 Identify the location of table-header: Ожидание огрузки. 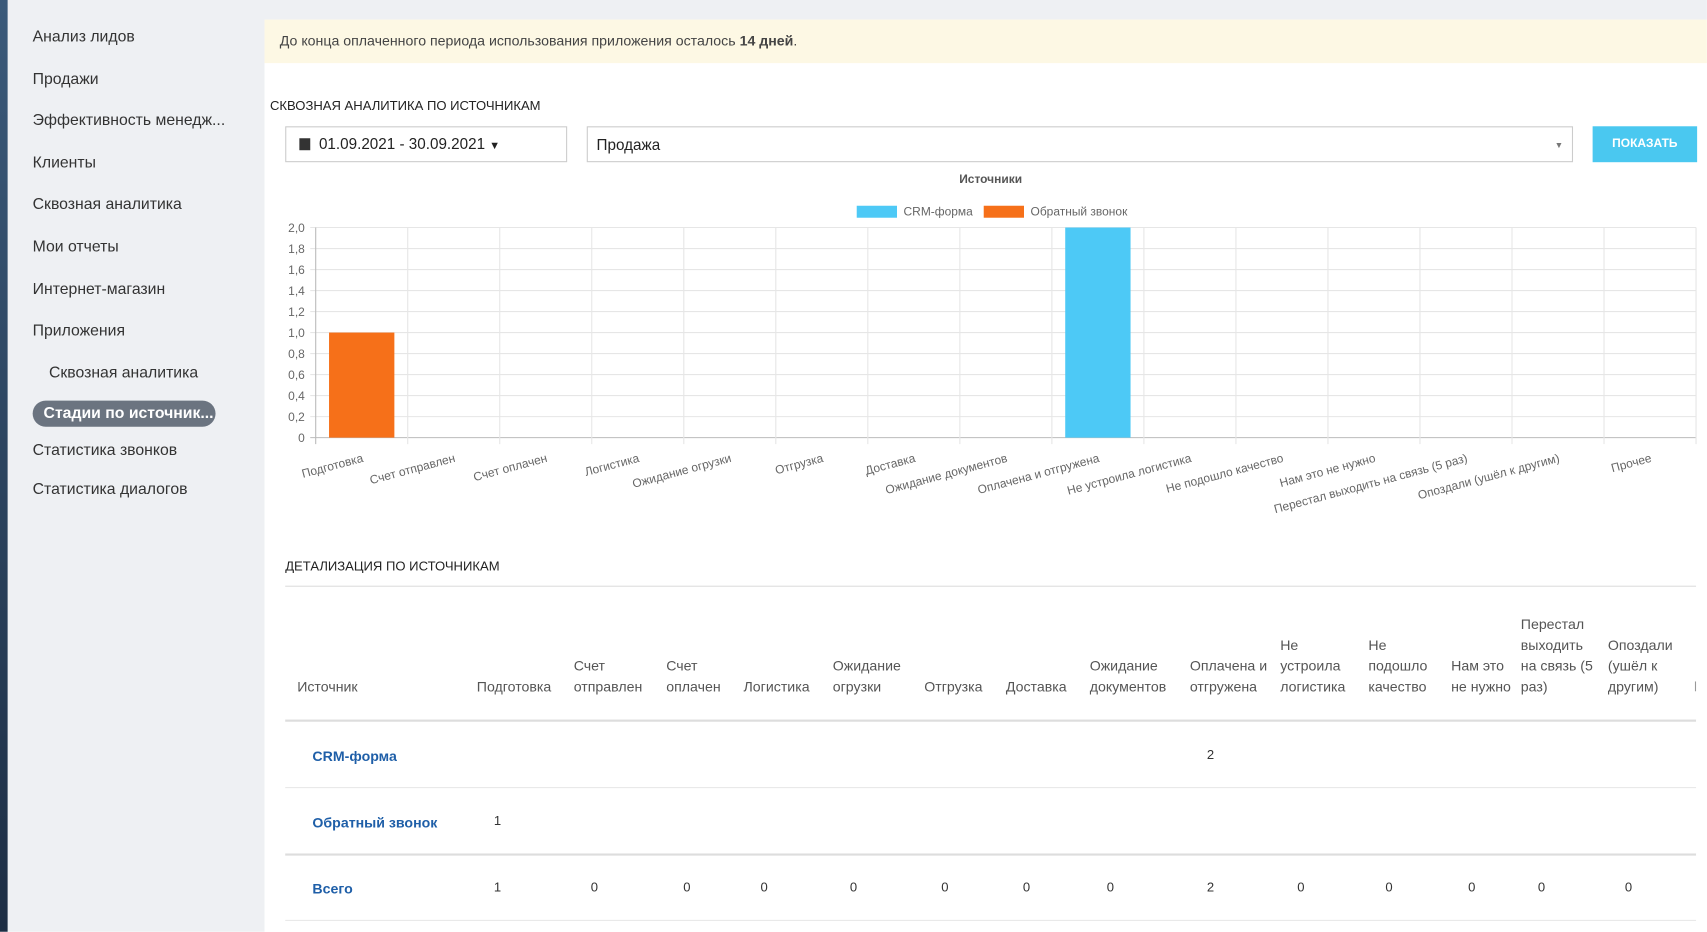
(875, 653).